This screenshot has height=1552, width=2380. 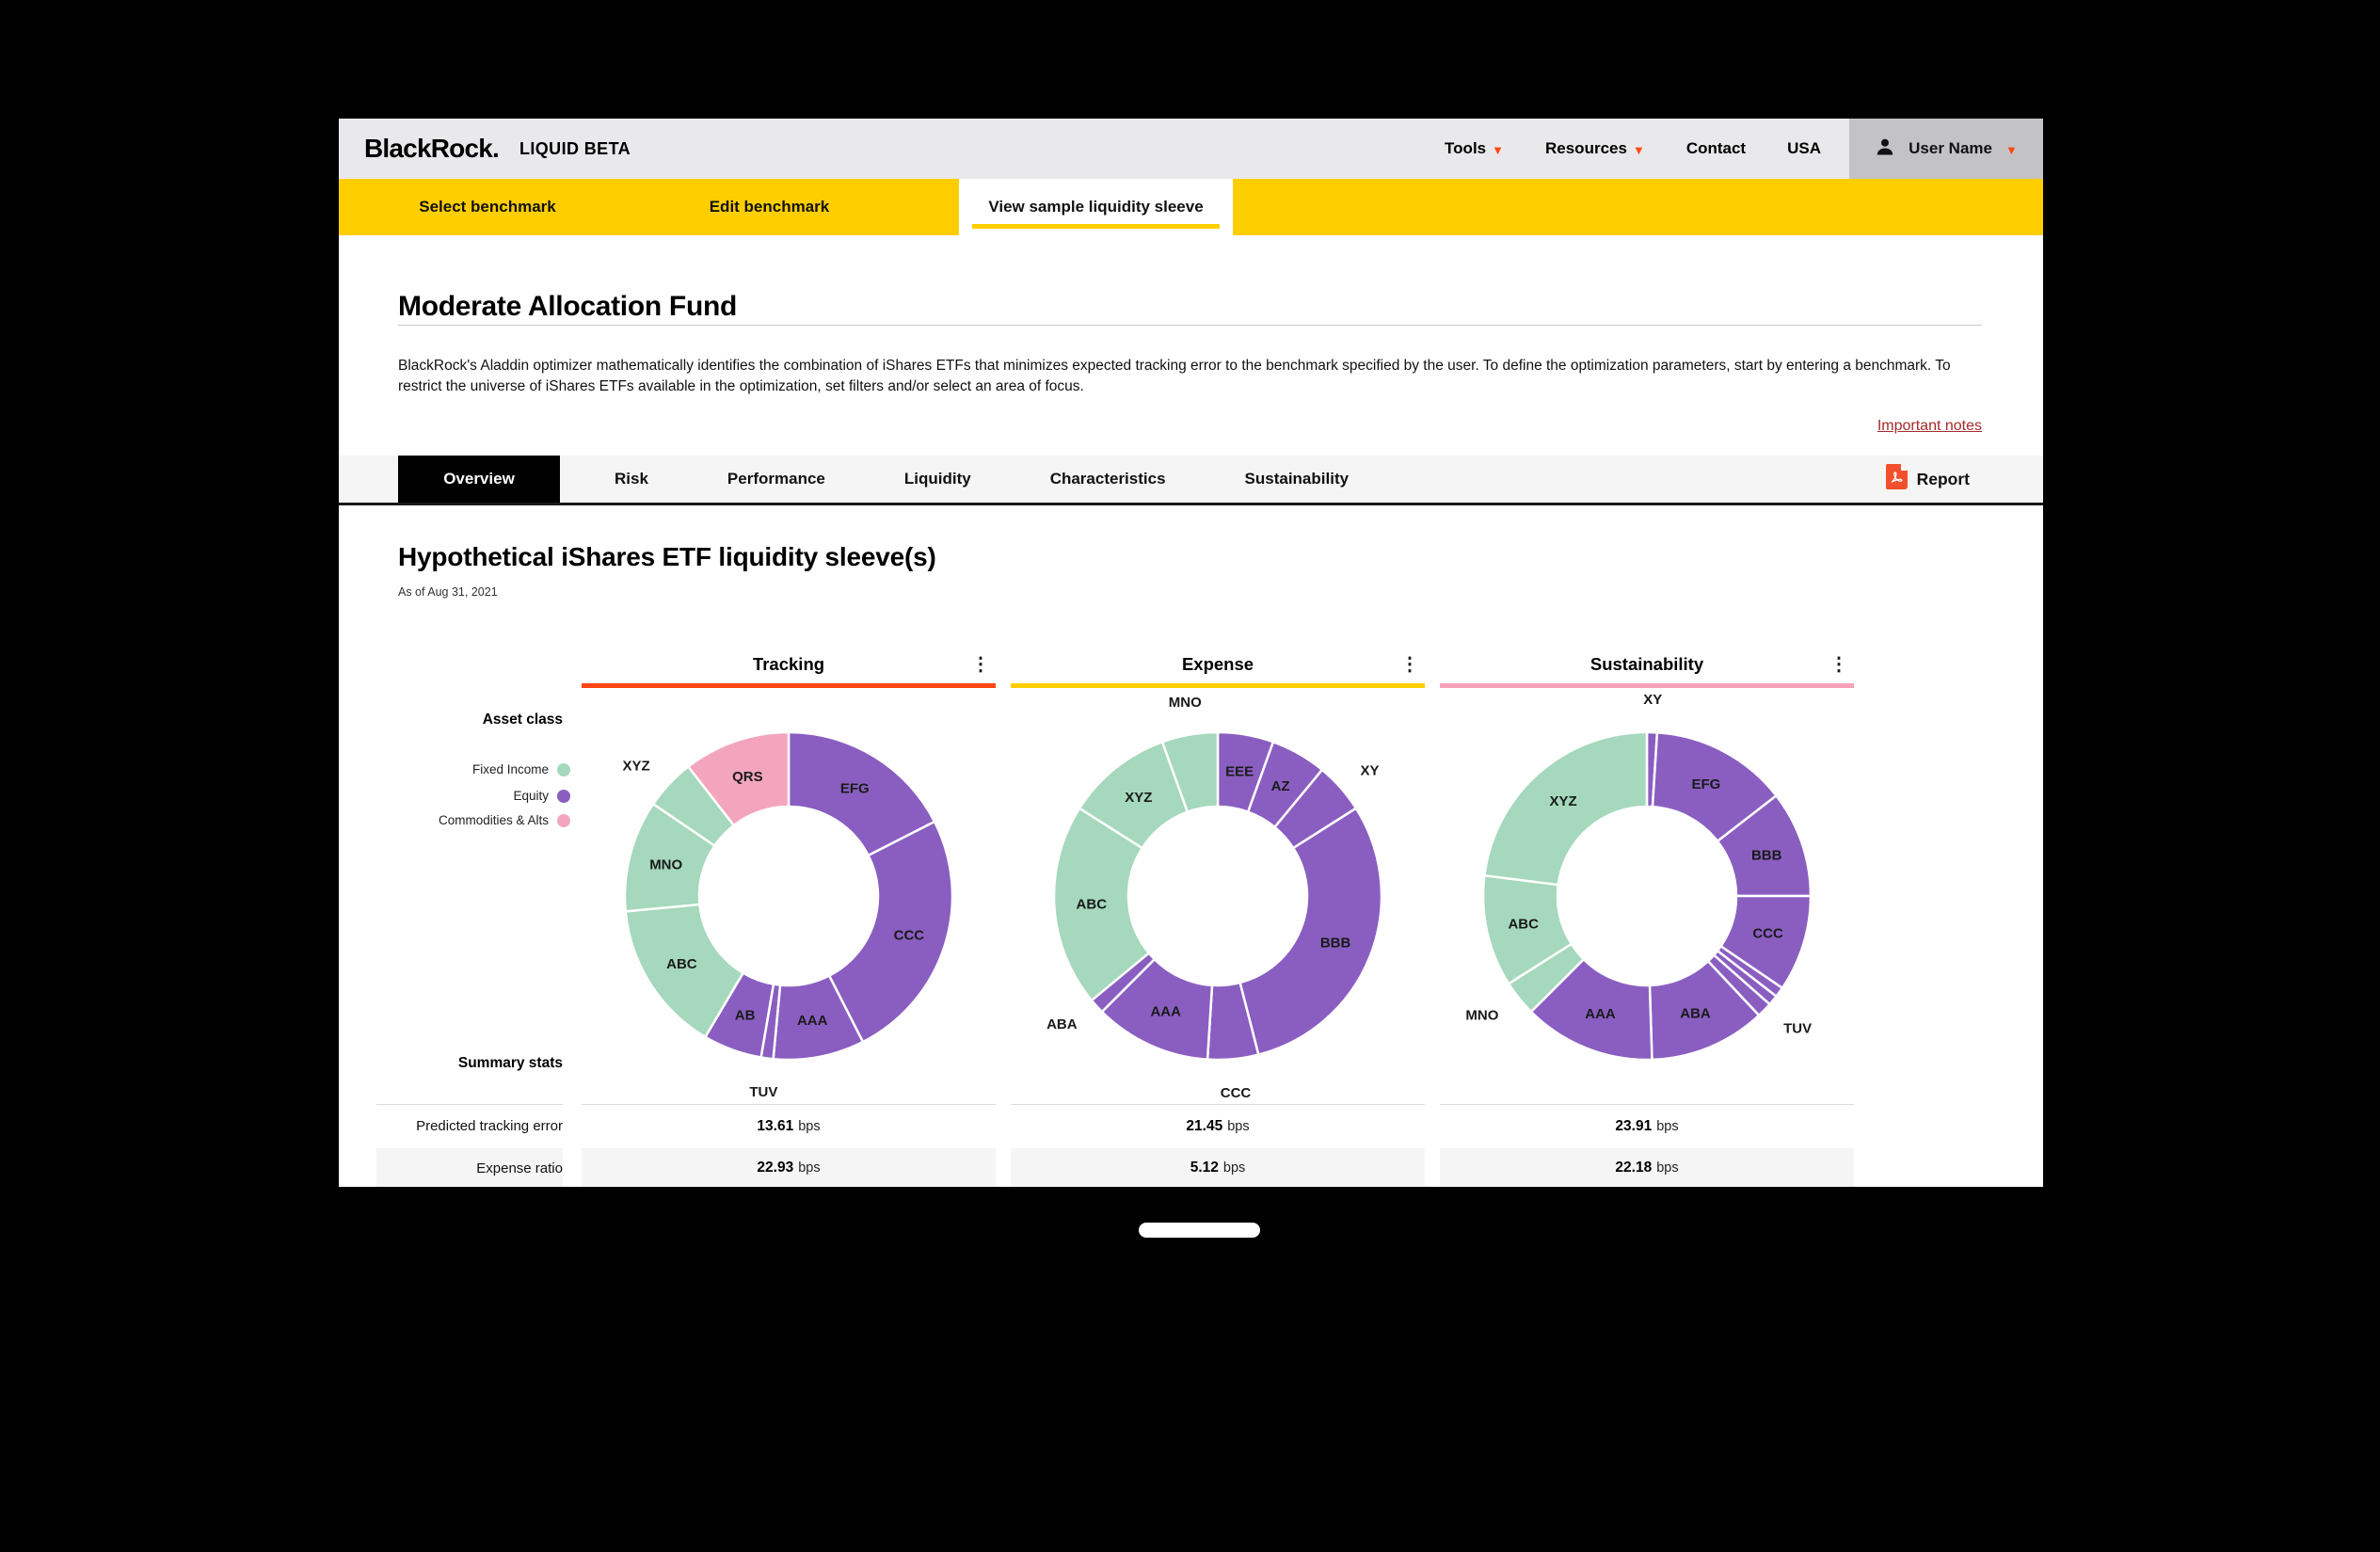 What do you see at coordinates (469, 1125) in the screenshot?
I see `stat-row-label-tracking-error: Predicted tracking error` at bounding box center [469, 1125].